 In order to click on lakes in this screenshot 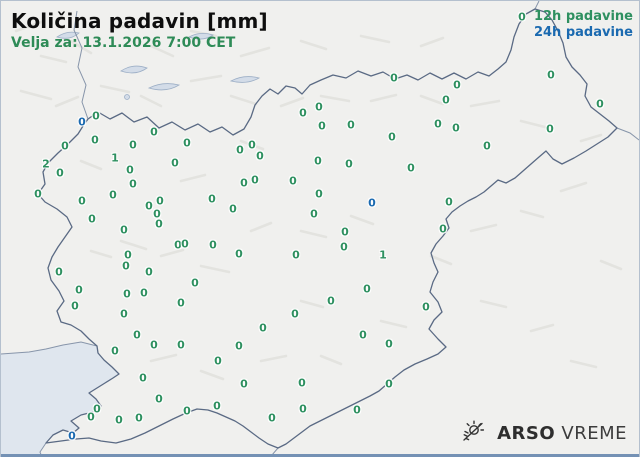, I will do `click(158, 65)`.